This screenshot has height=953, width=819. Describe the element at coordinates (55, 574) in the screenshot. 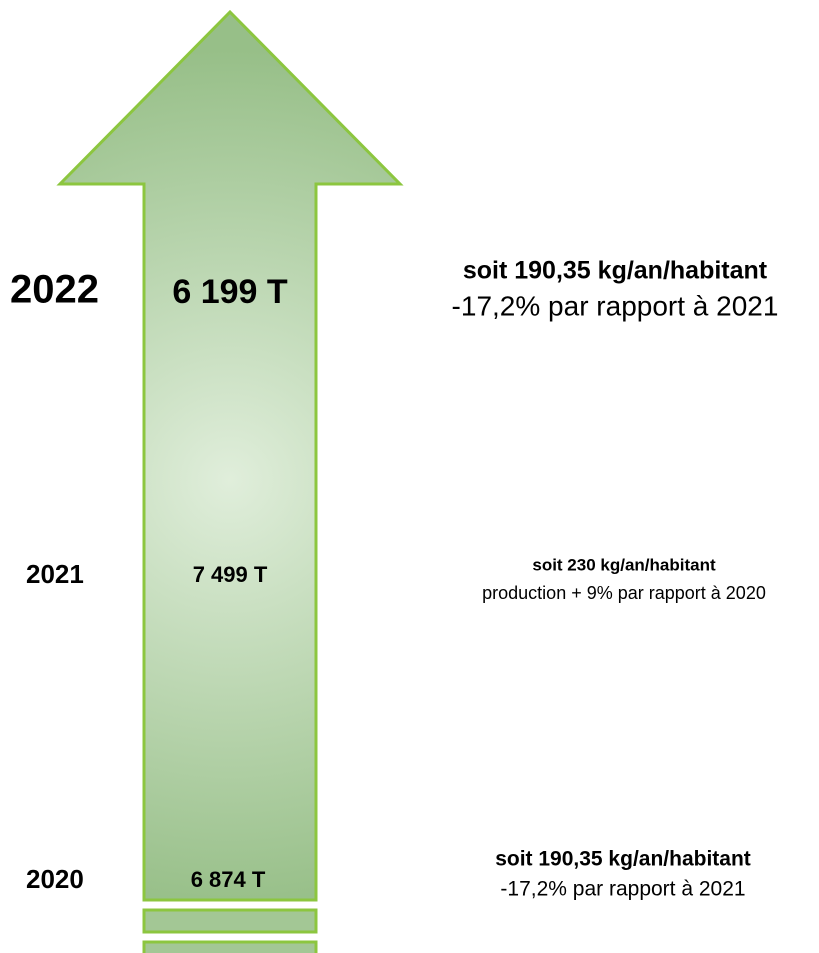

I see `year: 2021` at that location.